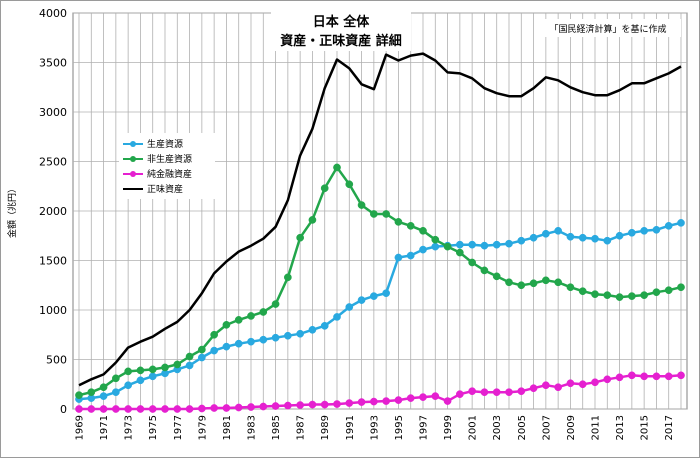 This screenshot has width=700, height=461. What do you see at coordinates (645, 427) in the screenshot?
I see `x-tick-label: 2015` at bounding box center [645, 427].